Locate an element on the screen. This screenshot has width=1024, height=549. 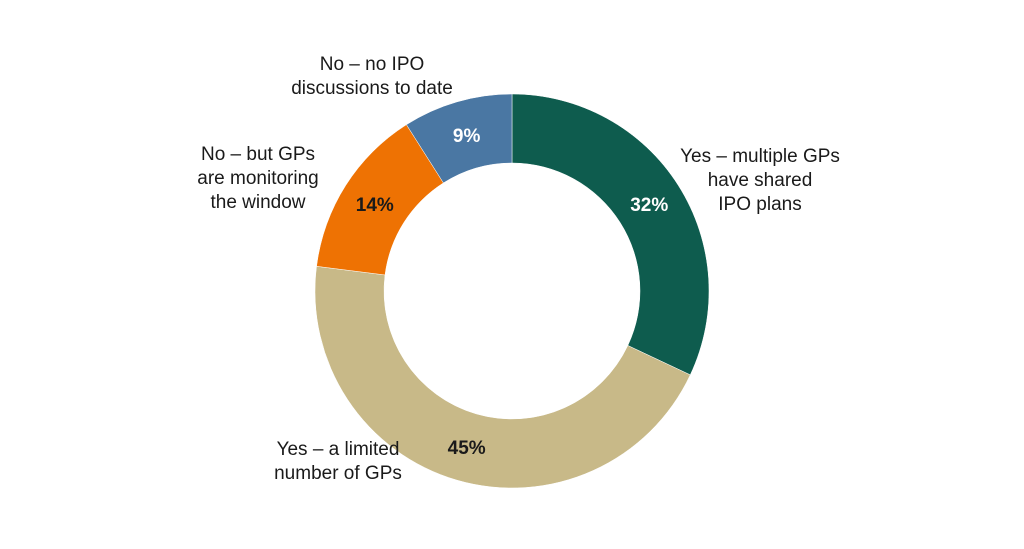
slice-category-label-line: No – but GPs is located at coordinates (258, 154).